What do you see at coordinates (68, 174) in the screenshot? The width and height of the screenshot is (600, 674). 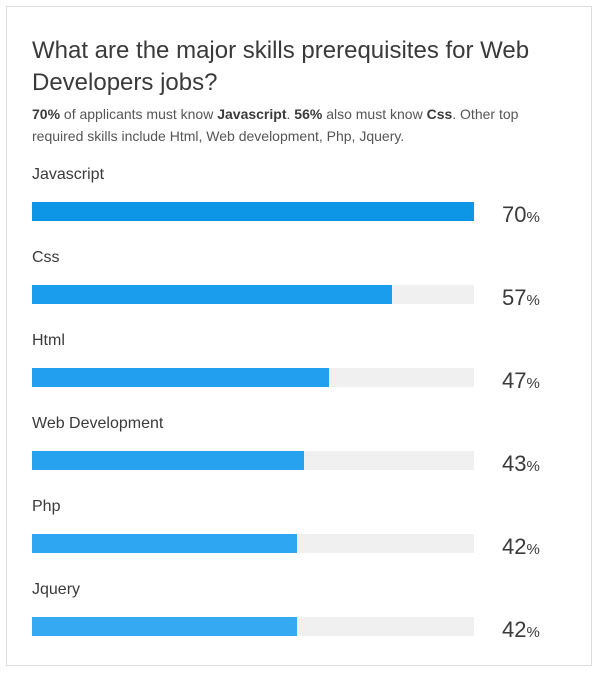 I see `skill-label: Javascript` at bounding box center [68, 174].